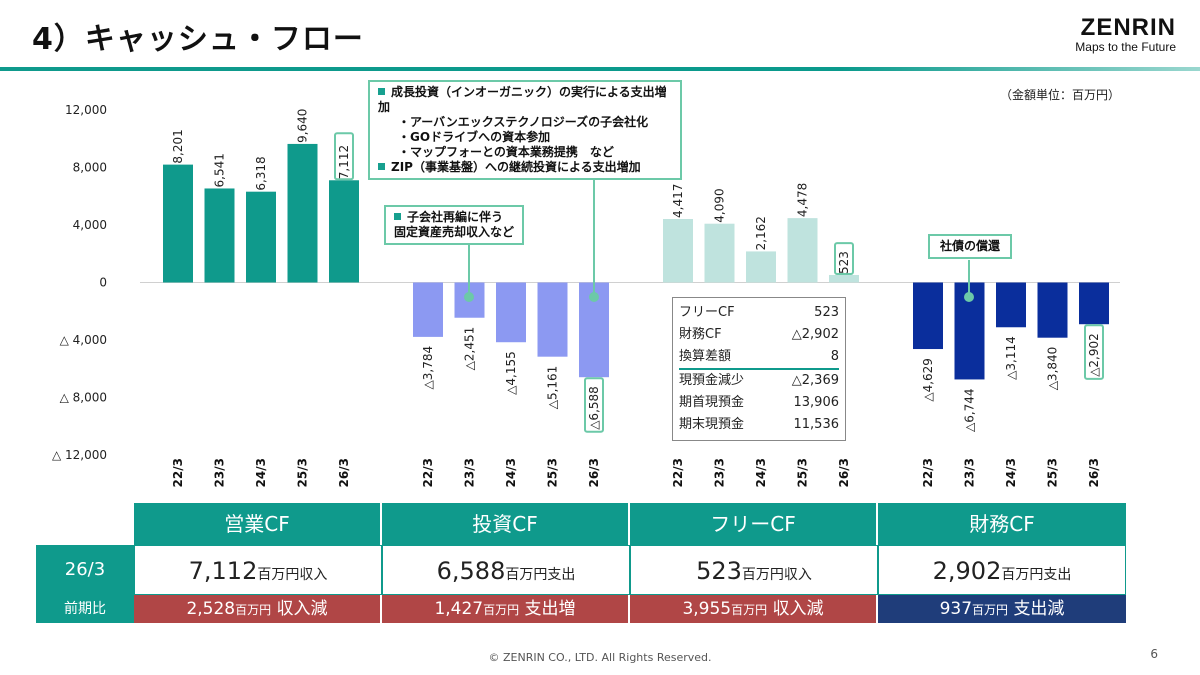 The width and height of the screenshot is (1200, 675). Describe the element at coordinates (719, 571) in the screenshot. I see `value-number: 523` at that location.